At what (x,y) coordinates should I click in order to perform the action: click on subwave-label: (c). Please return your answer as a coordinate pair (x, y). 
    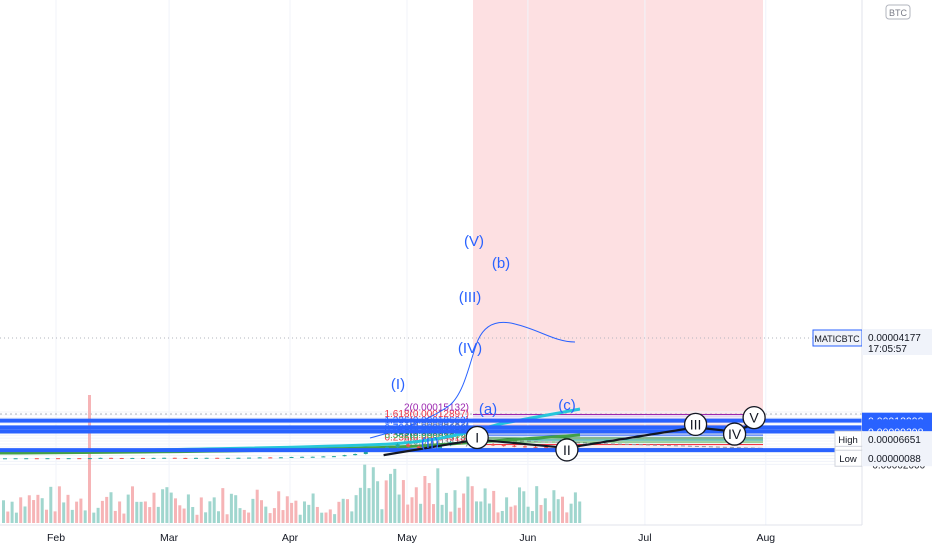
    Looking at the image, I should click on (567, 405).